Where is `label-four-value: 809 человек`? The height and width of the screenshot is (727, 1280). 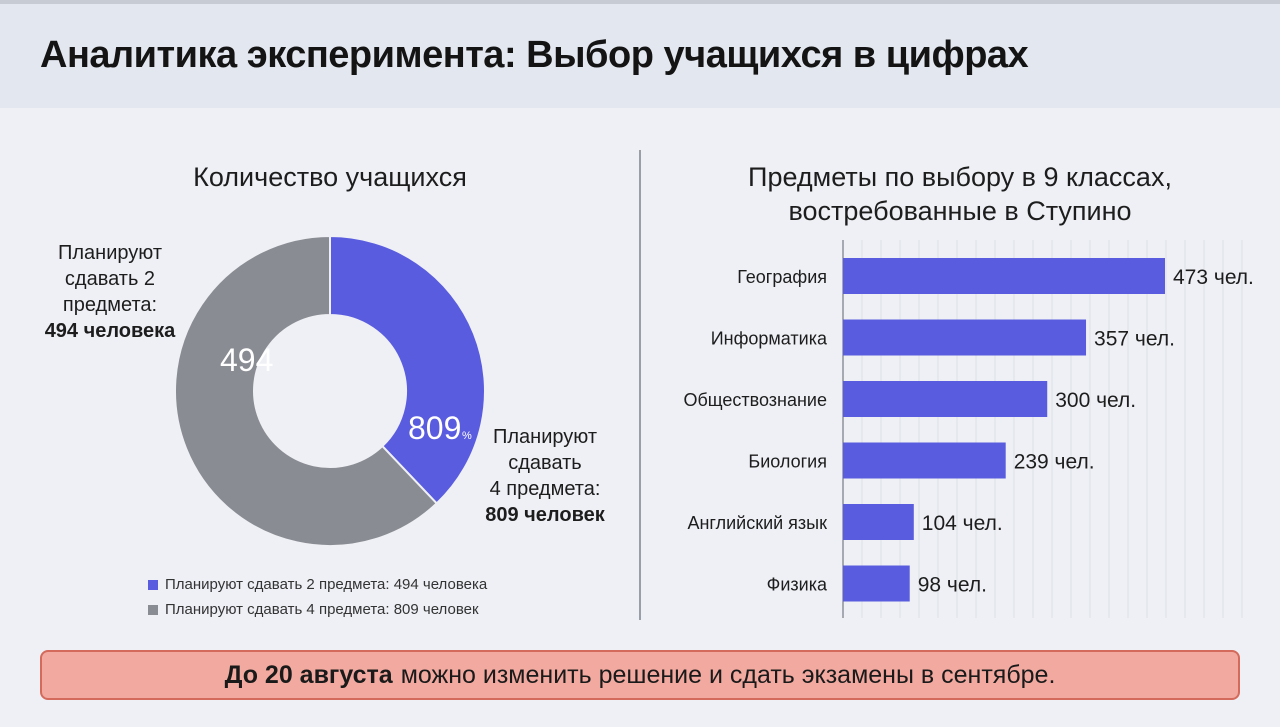 label-four-value: 809 человек is located at coordinates (545, 515).